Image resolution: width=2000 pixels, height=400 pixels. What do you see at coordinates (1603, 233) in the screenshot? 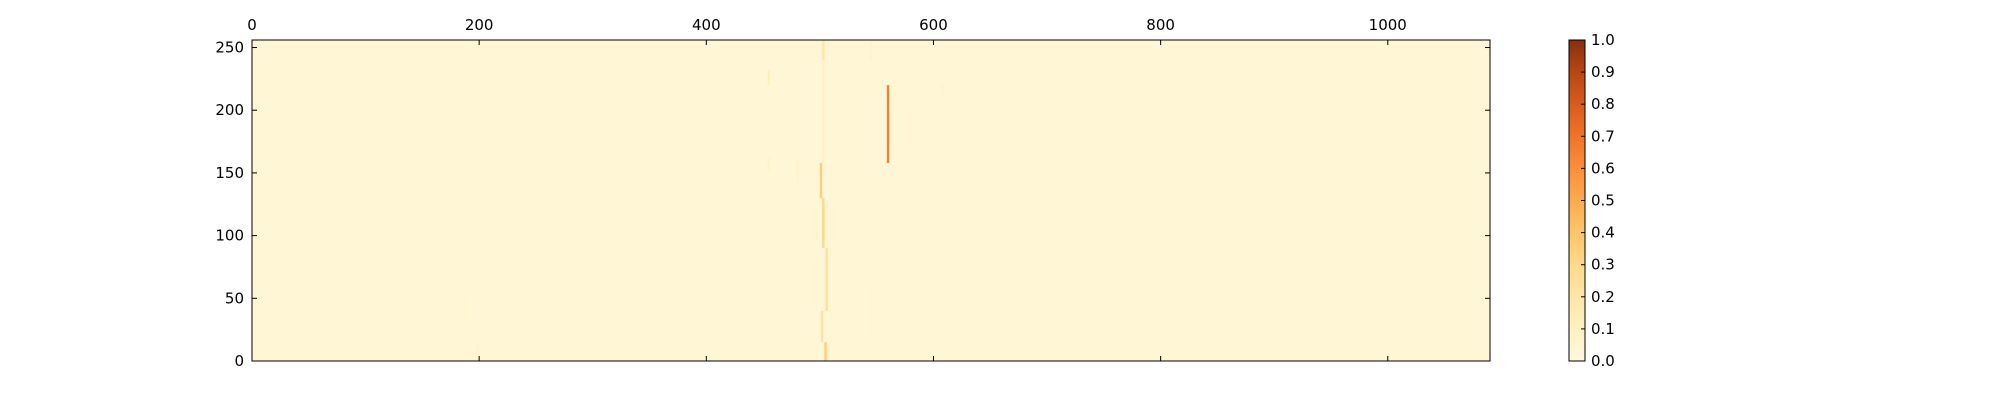
I see `colorbar-tick-label: 0.4` at bounding box center [1603, 233].